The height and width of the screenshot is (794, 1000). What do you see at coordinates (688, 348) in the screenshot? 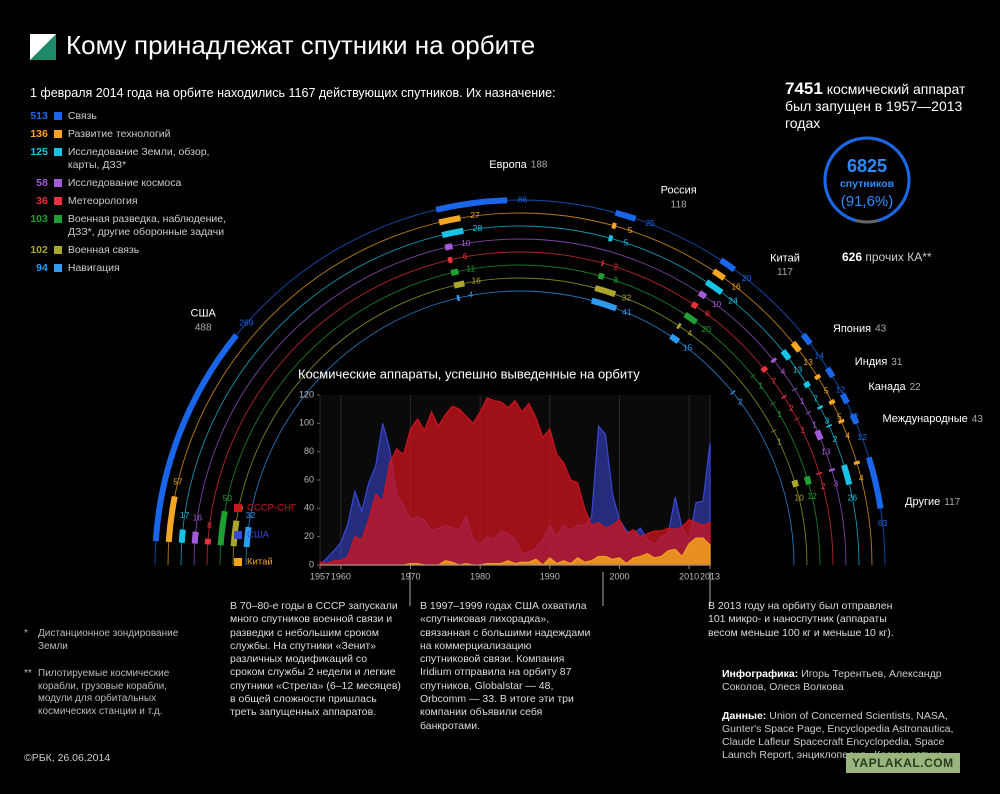
I see `segment-label: 15` at bounding box center [688, 348].